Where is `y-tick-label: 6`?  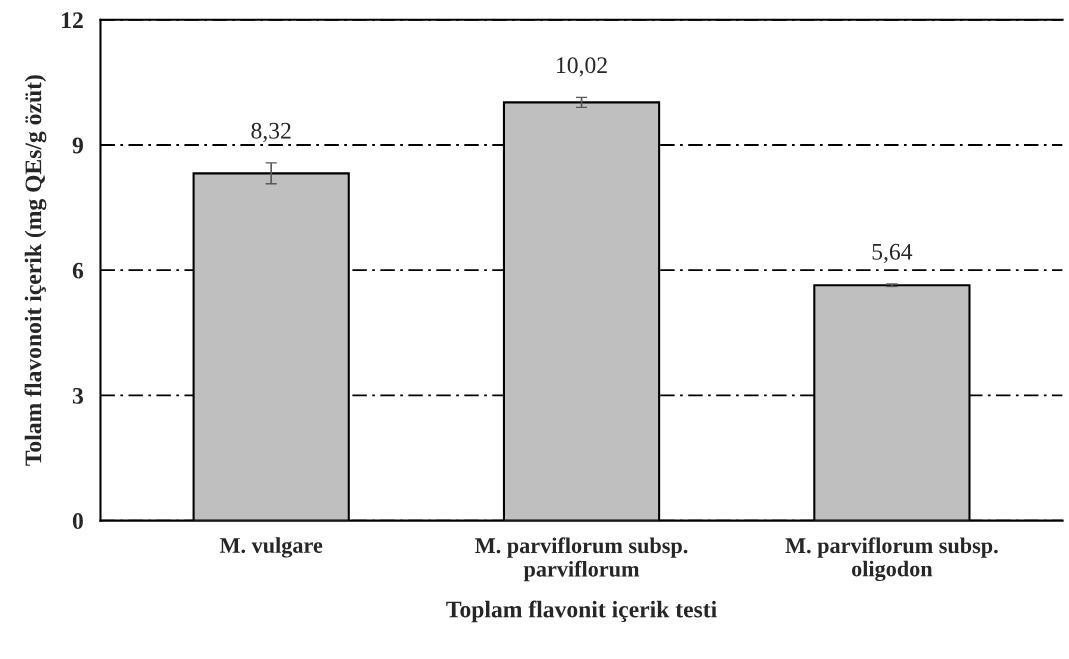 y-tick-label: 6 is located at coordinates (78, 270).